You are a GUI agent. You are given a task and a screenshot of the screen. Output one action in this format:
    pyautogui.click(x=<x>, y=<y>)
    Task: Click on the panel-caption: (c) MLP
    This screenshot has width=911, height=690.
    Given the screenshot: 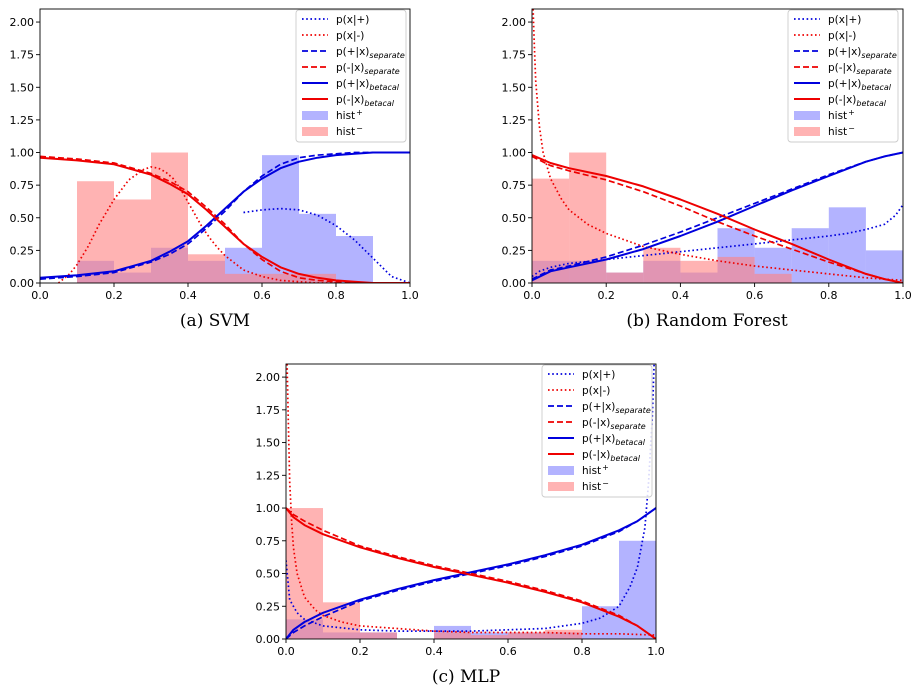 What is the action you would take?
    pyautogui.click(x=466, y=677)
    